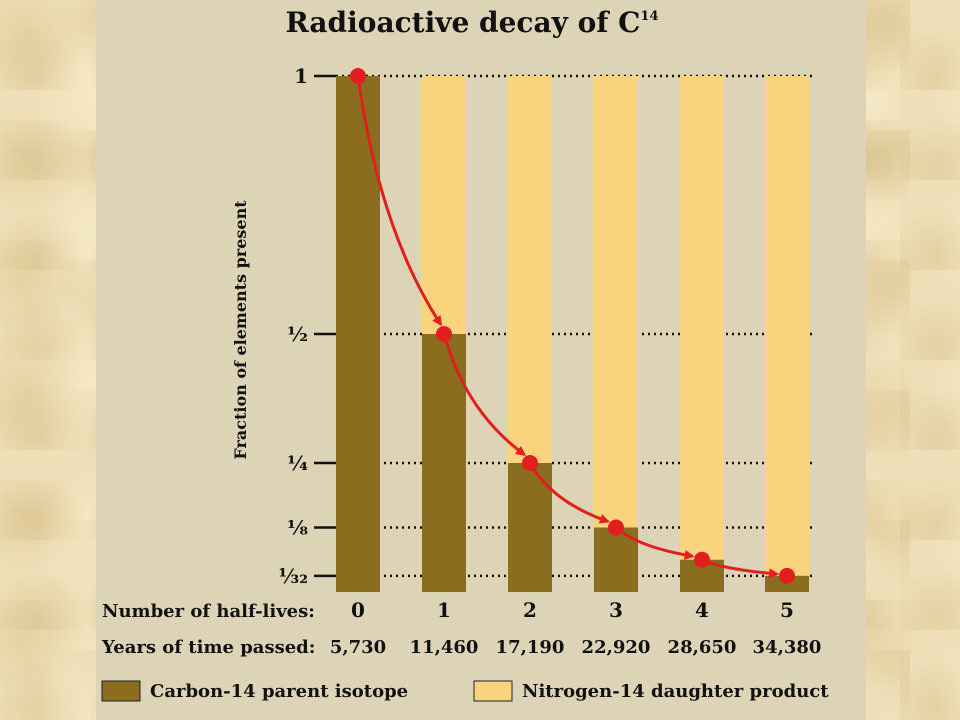  What do you see at coordinates (297, 463) in the screenshot?
I see `y-tick-label: ¼` at bounding box center [297, 463].